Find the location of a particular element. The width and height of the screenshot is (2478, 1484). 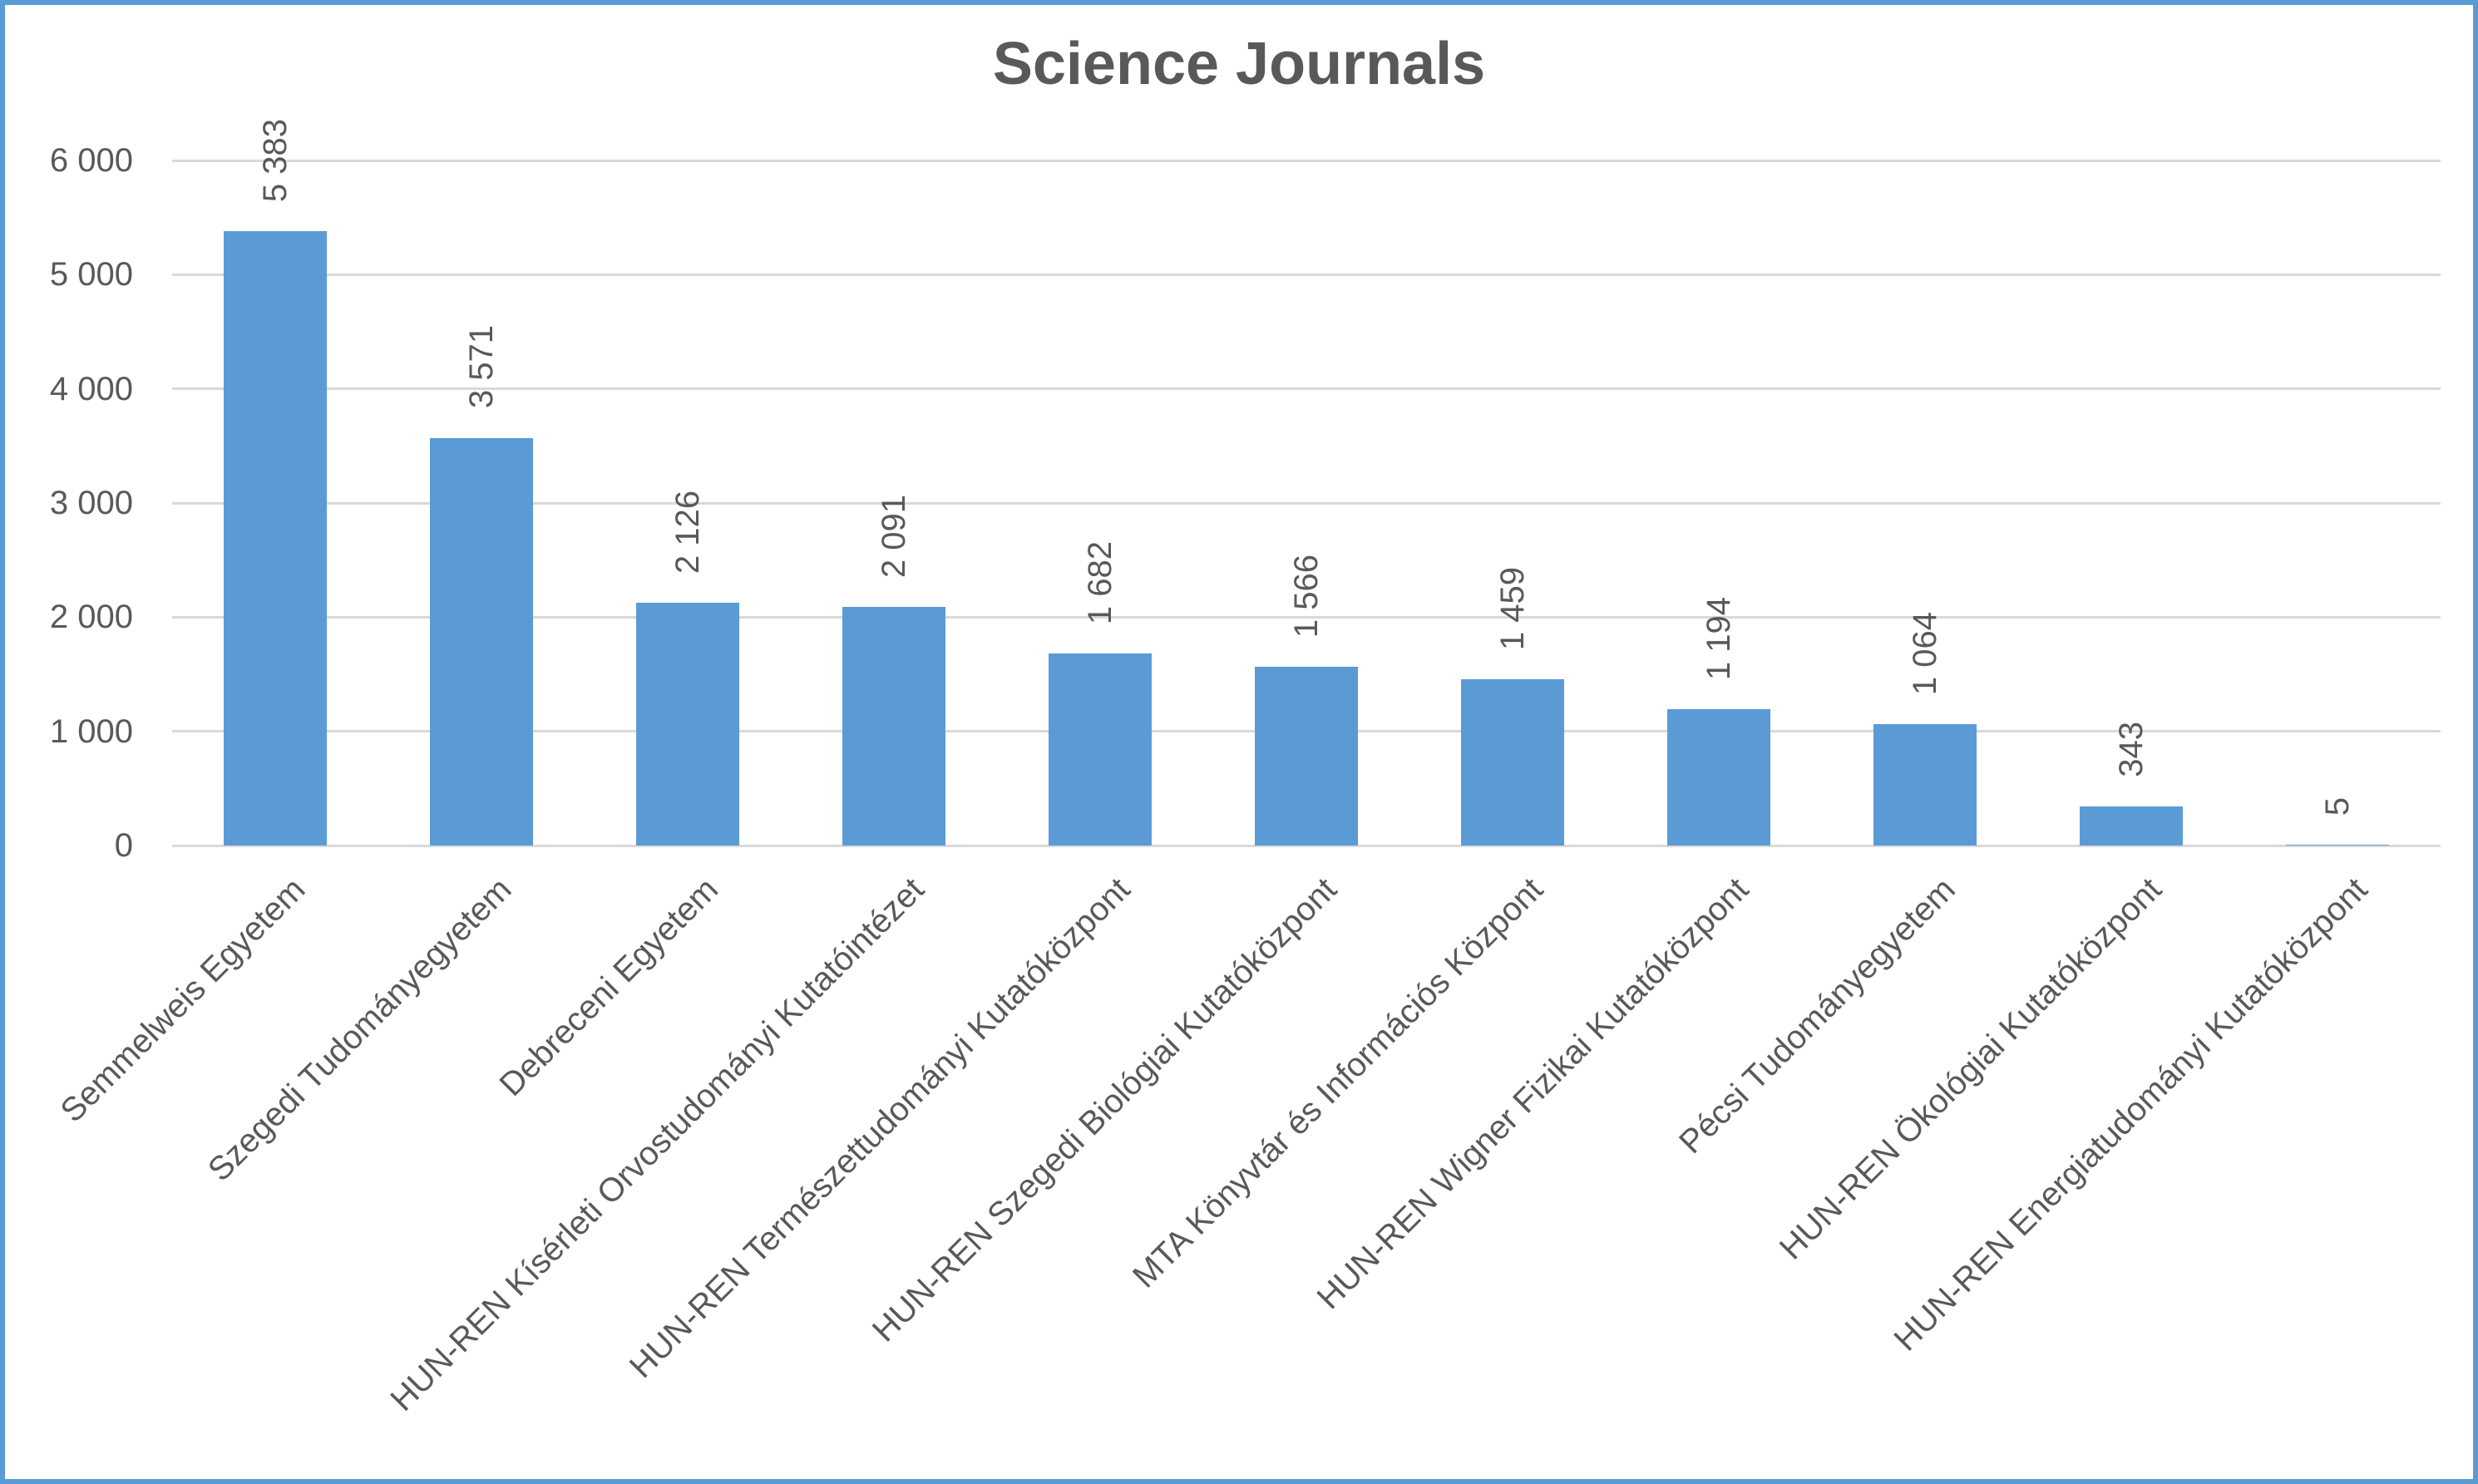

y-axis-tick-label: 6 000 is located at coordinates (91, 160).